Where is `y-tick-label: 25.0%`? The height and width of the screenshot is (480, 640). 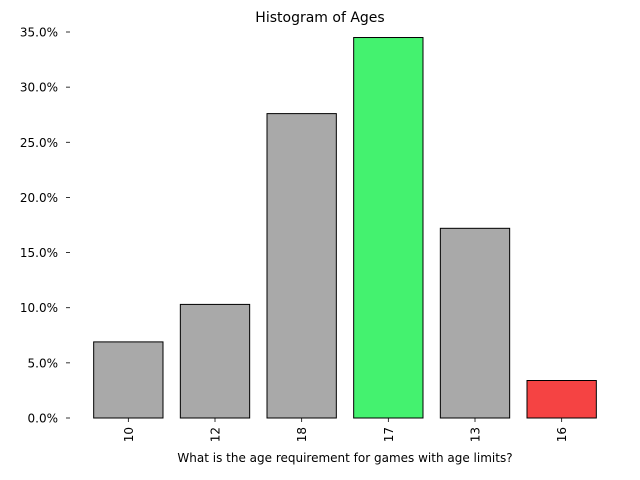
y-tick-label: 25.0% is located at coordinates (39, 143).